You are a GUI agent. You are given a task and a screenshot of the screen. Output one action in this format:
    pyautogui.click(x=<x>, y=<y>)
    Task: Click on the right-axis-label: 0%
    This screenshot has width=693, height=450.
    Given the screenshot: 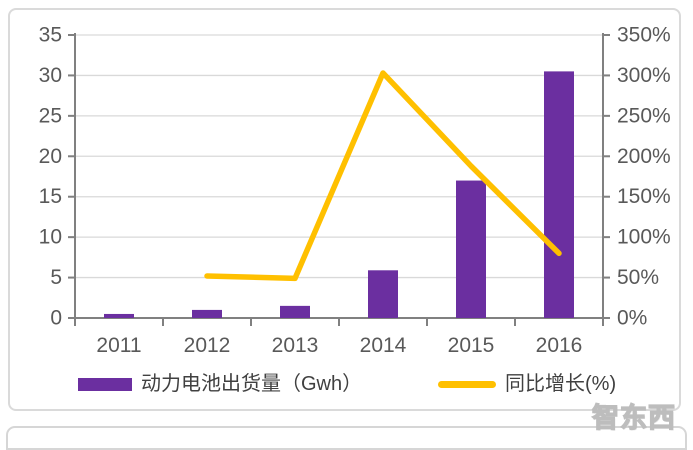 What is the action you would take?
    pyautogui.click(x=632, y=318)
    